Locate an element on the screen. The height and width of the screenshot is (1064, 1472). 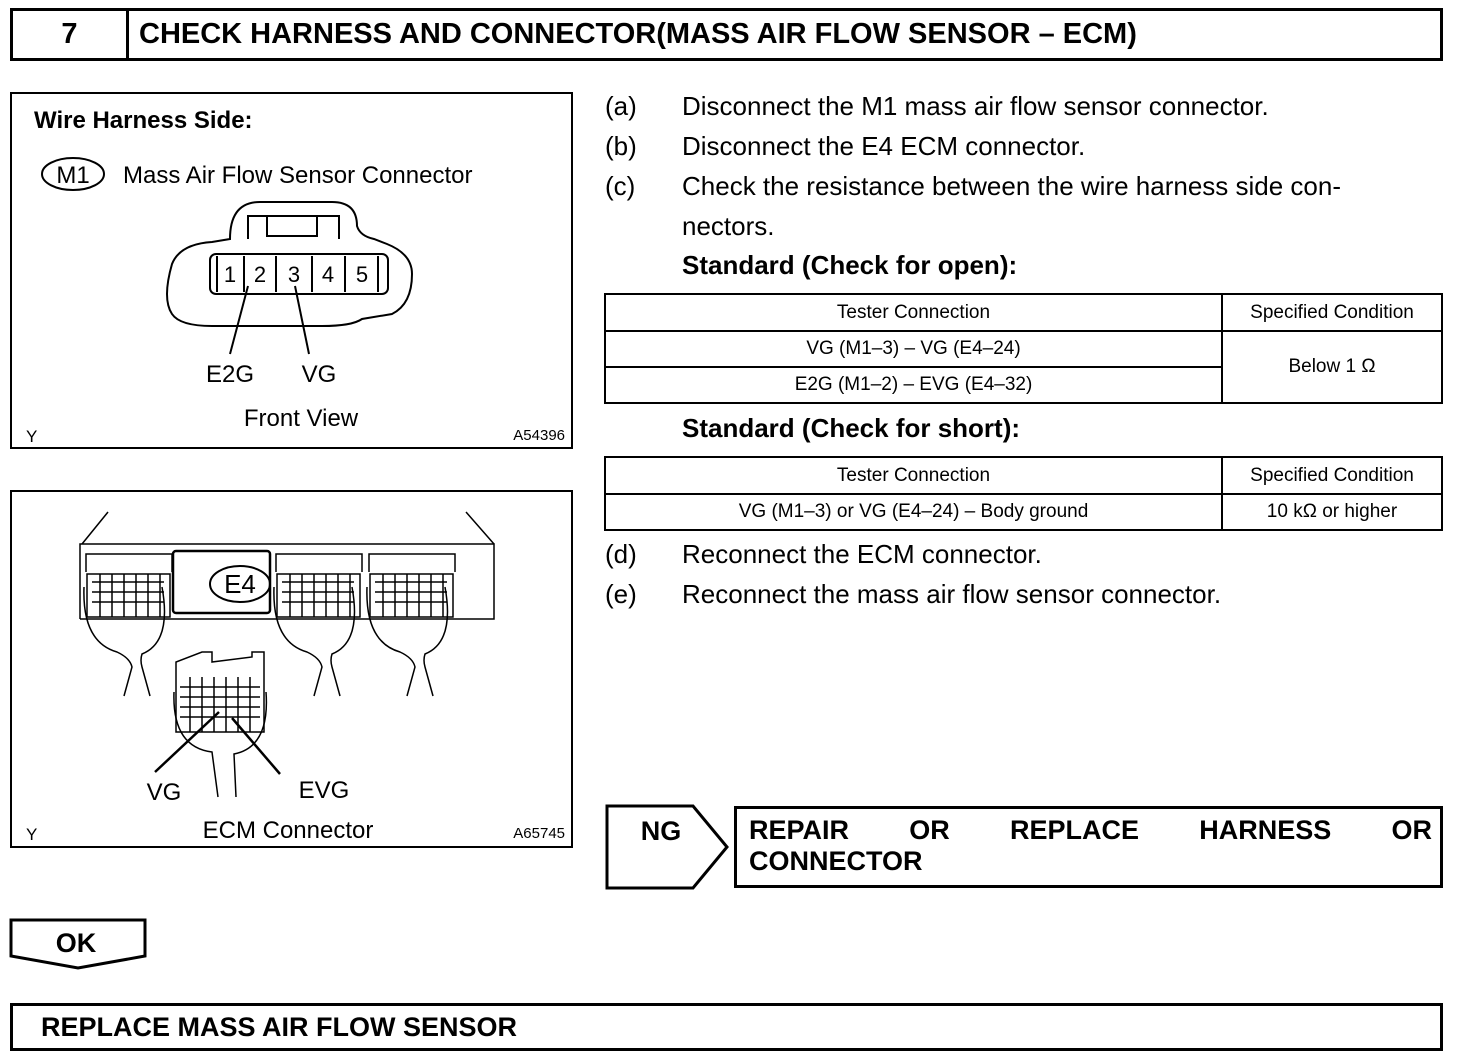
ng-action-line2: CONNECTOR is located at coordinates (836, 861).